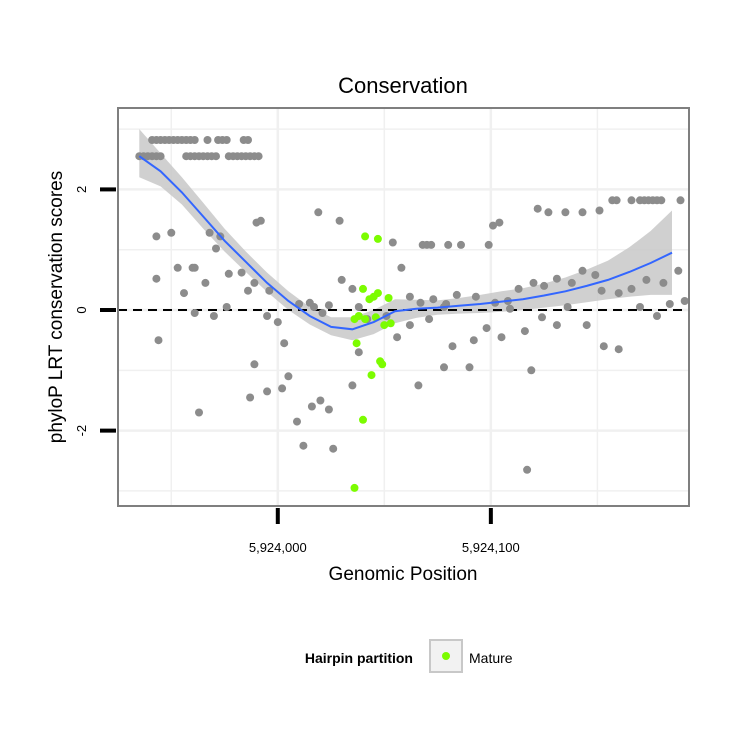 This screenshot has width=750, height=750. I want to click on legend-label-mature: Mature, so click(491, 658).